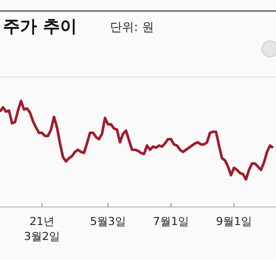 The height and width of the screenshot is (260, 276). What do you see at coordinates (171, 221) in the screenshot?
I see `x-tick-label: 7월1일` at bounding box center [171, 221].